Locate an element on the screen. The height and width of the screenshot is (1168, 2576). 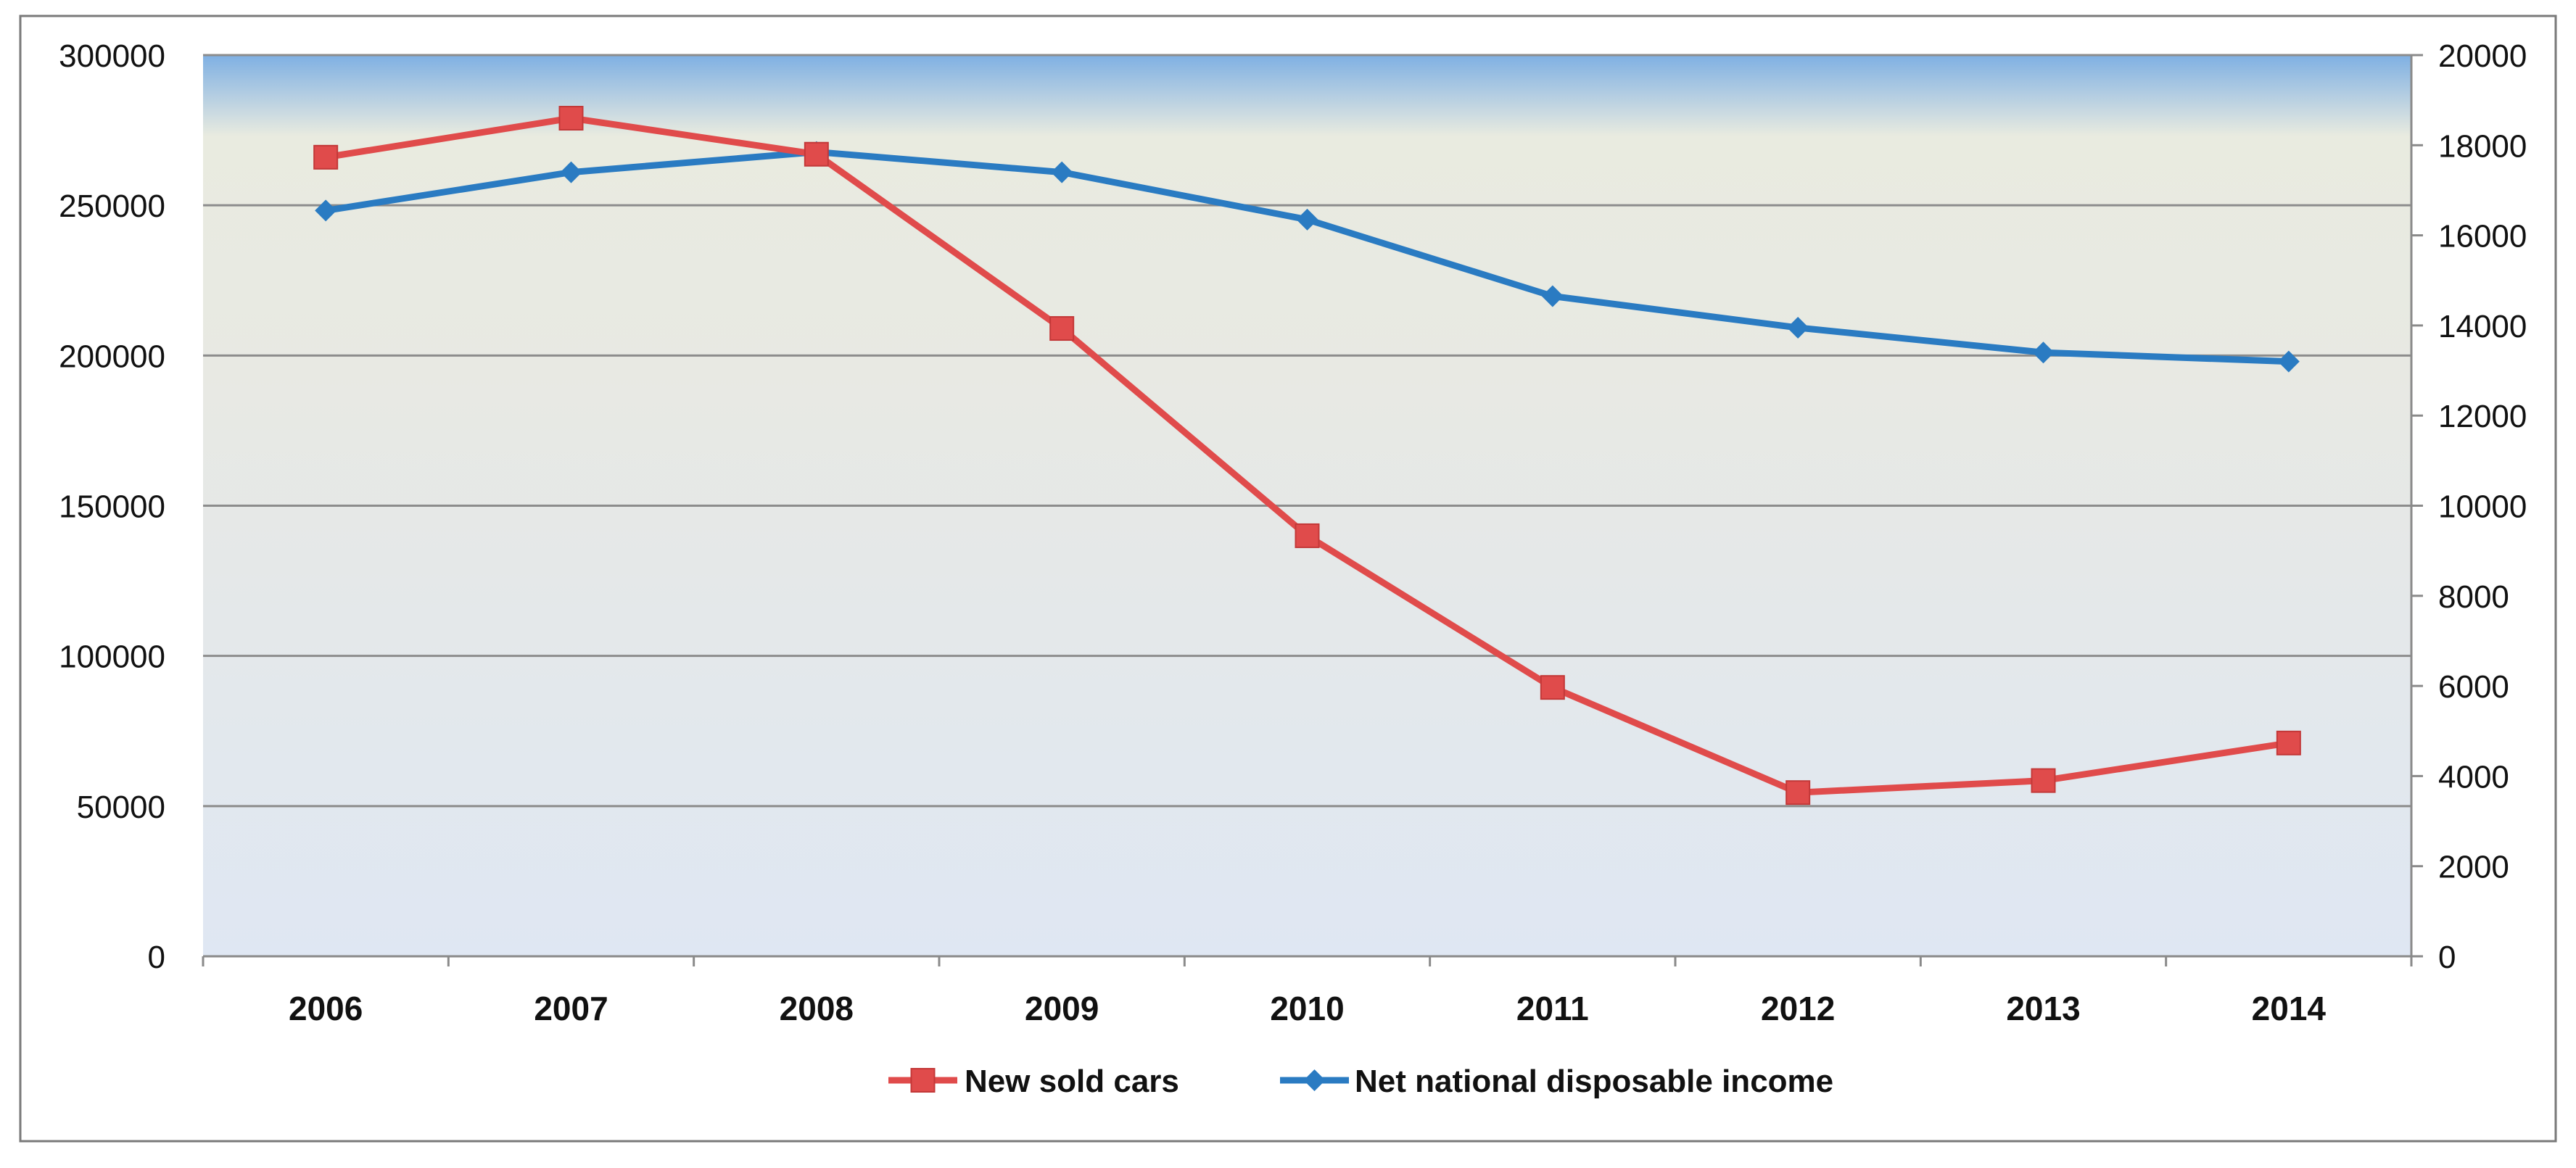
y-tick-label-left: 200000 is located at coordinates (112, 356).